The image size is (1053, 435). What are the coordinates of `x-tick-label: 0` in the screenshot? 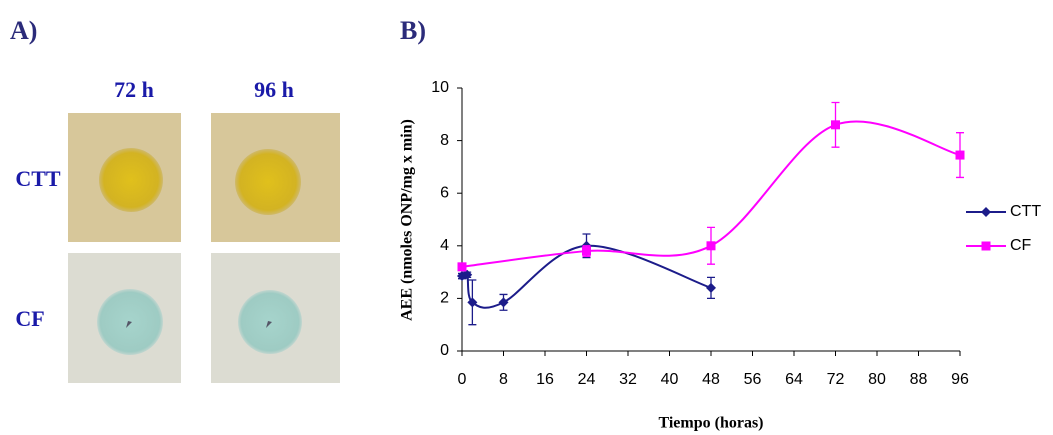 It's located at (462, 379).